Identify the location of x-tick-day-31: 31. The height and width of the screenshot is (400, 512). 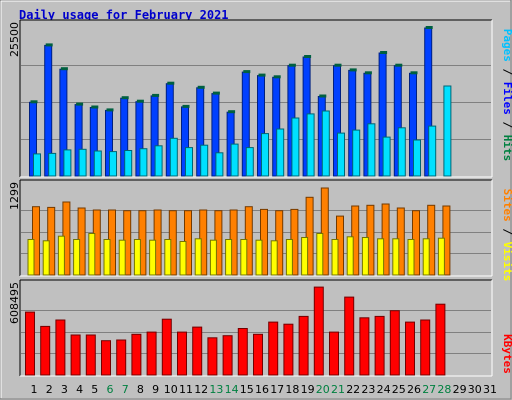
(490, 389).